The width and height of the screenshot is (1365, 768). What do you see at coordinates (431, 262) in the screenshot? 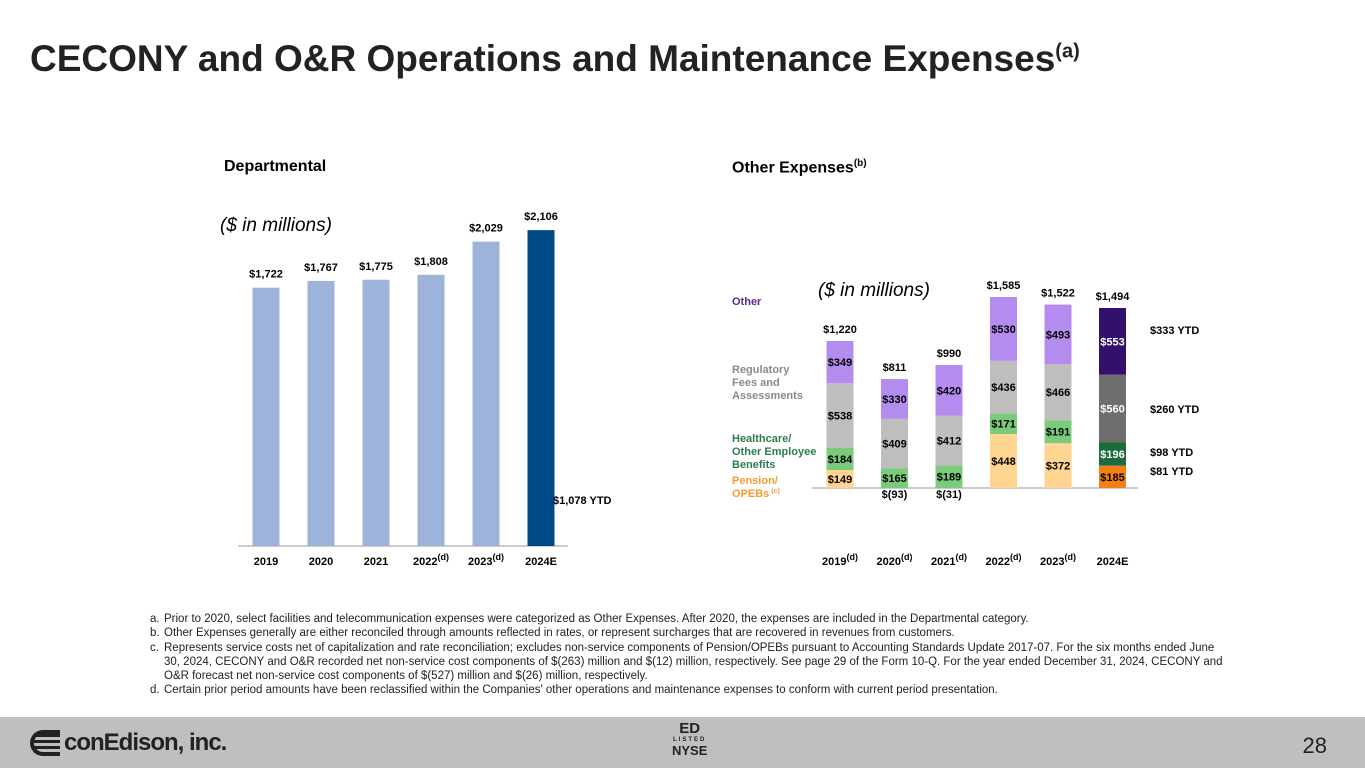
I see `bar-label-2022: $1,808` at bounding box center [431, 262].